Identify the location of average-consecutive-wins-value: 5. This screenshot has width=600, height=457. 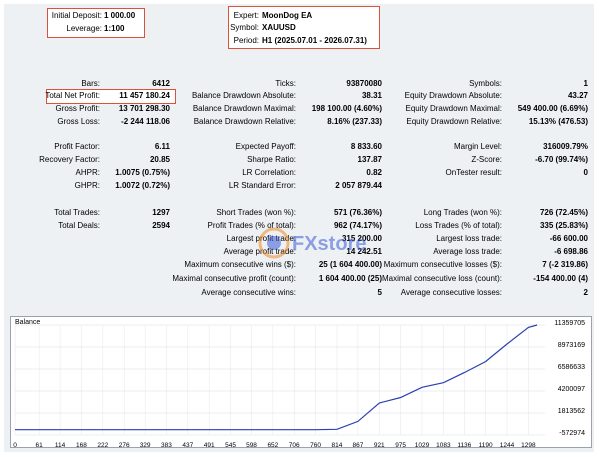
(379, 292).